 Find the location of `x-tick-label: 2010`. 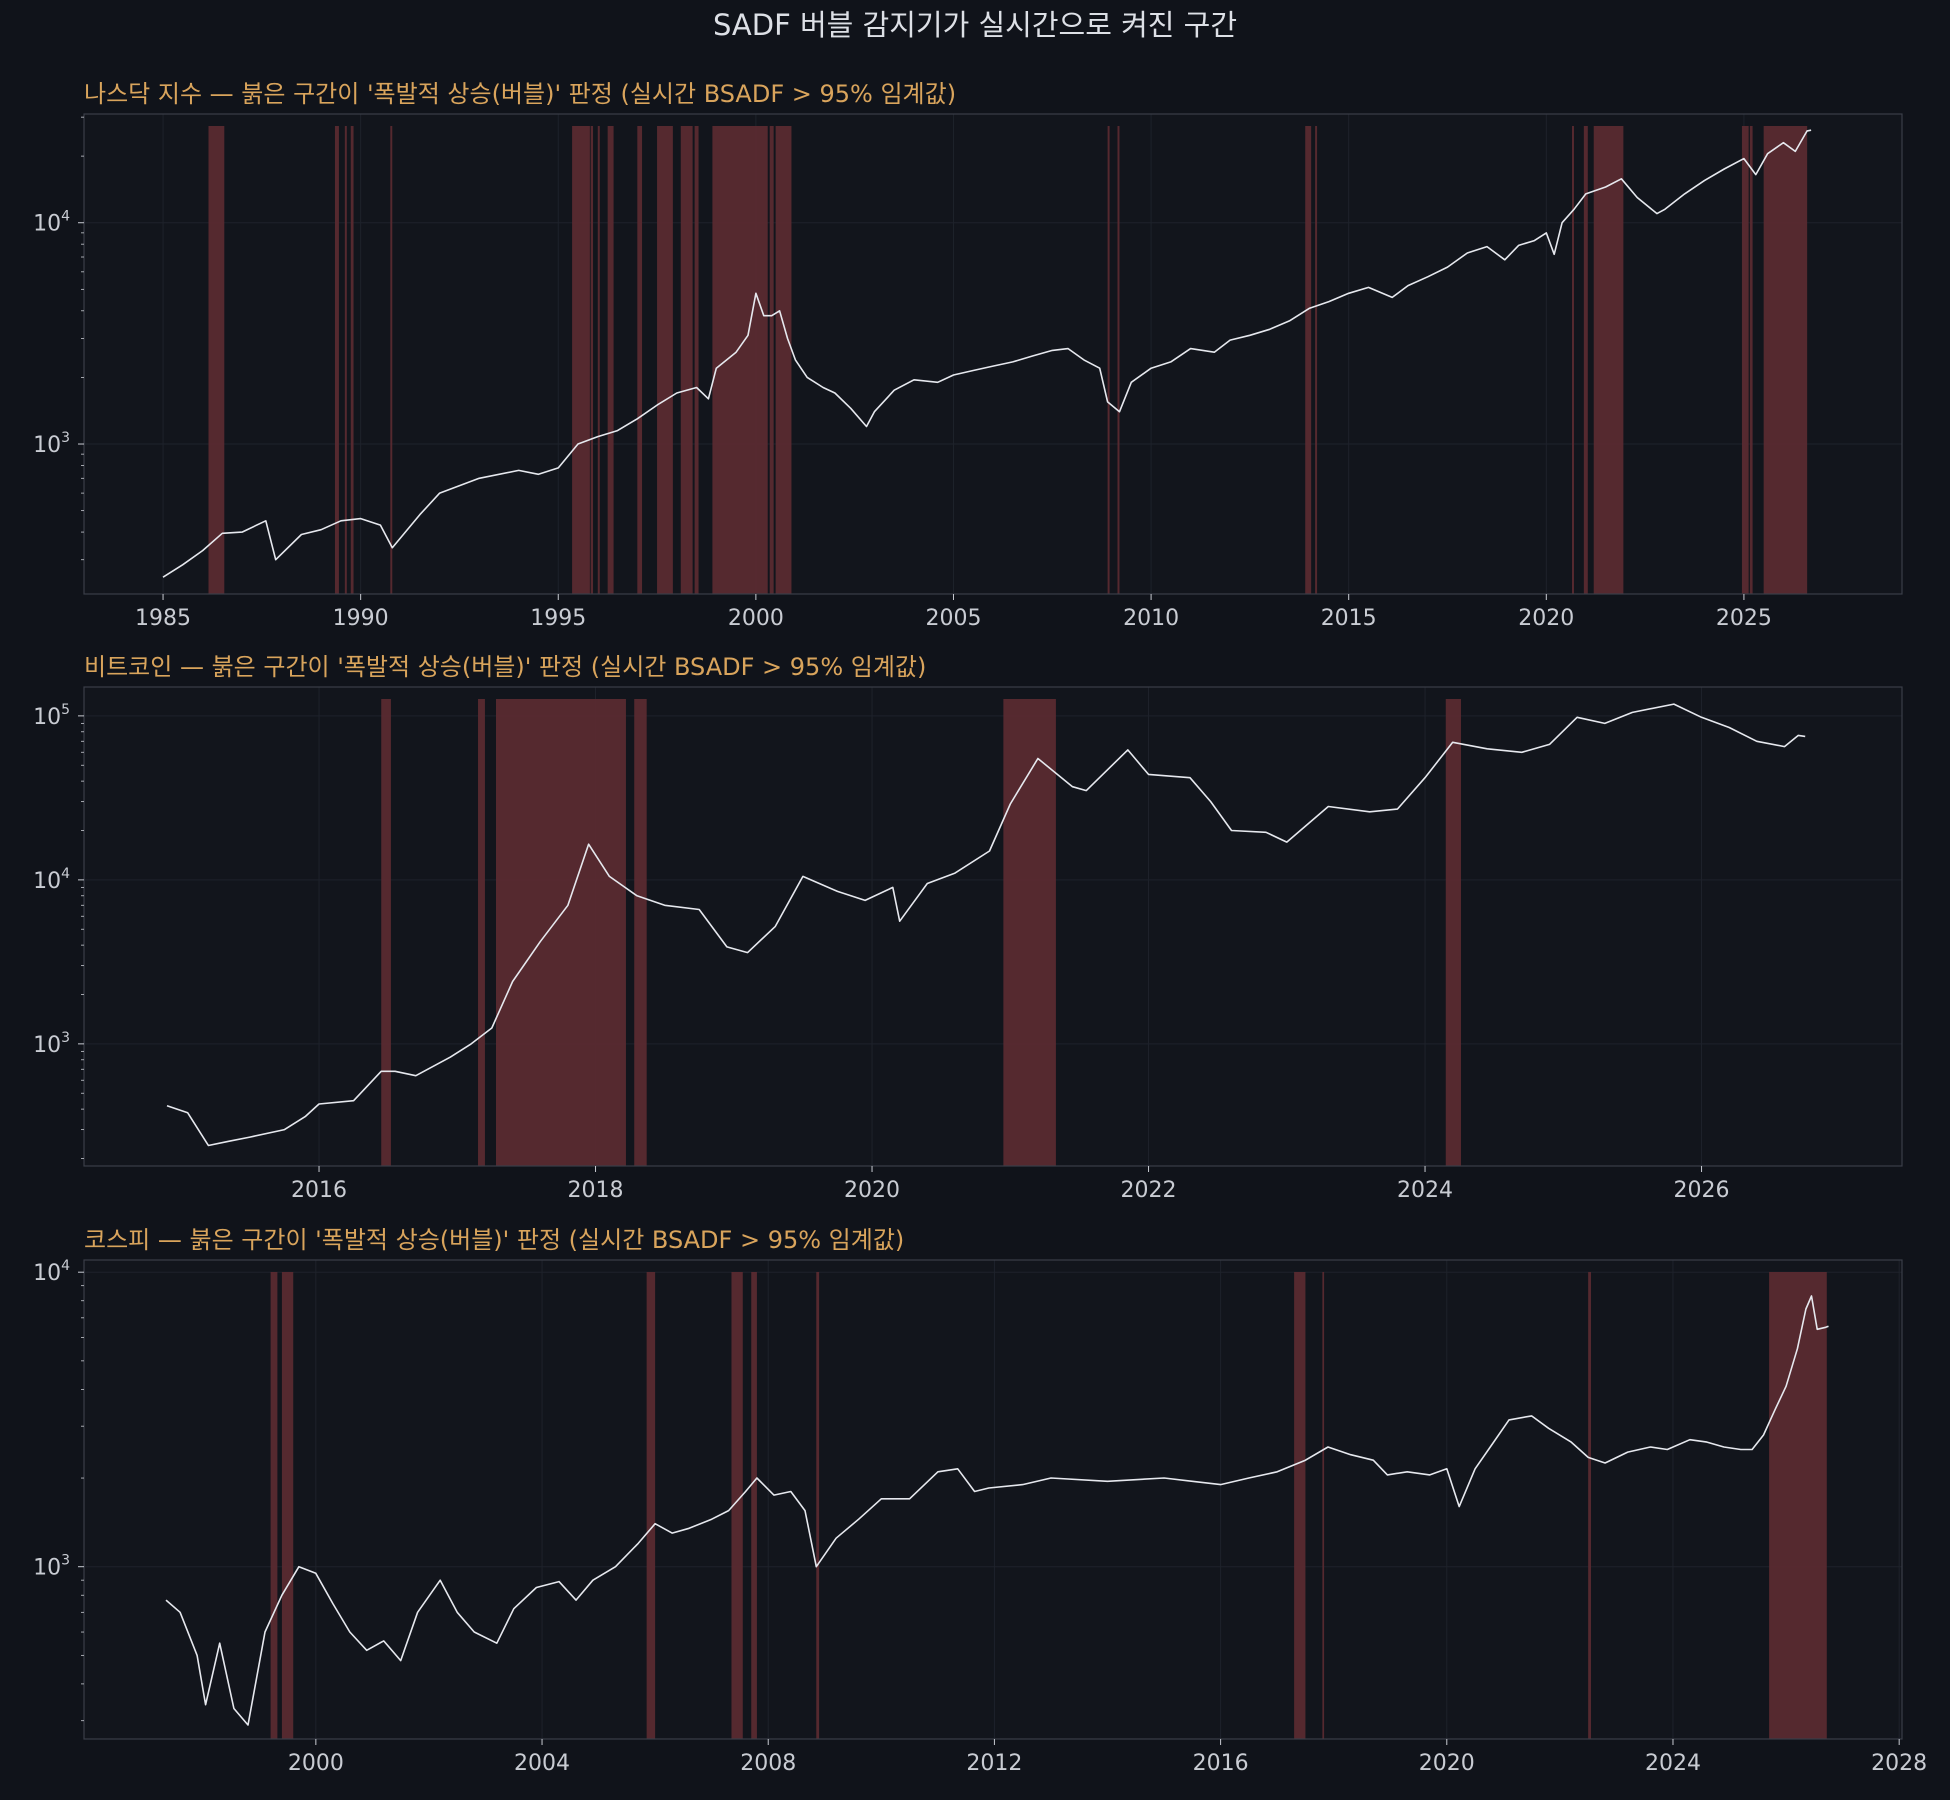

x-tick-label: 2010 is located at coordinates (1151, 618).